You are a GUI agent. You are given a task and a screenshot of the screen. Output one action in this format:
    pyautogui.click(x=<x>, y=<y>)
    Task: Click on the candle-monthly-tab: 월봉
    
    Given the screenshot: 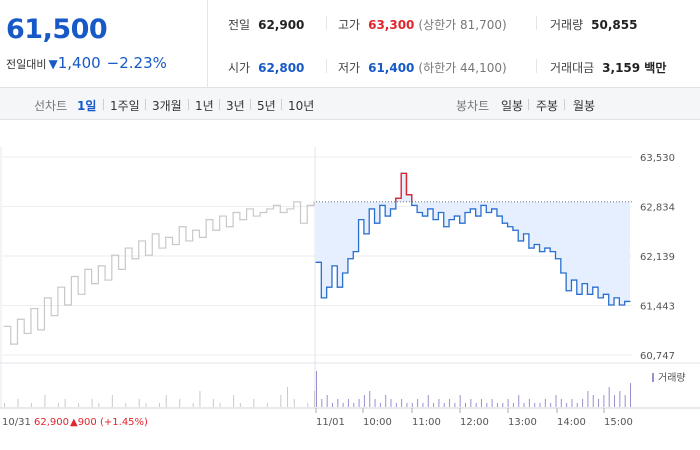 What is the action you would take?
    pyautogui.click(x=584, y=106)
    